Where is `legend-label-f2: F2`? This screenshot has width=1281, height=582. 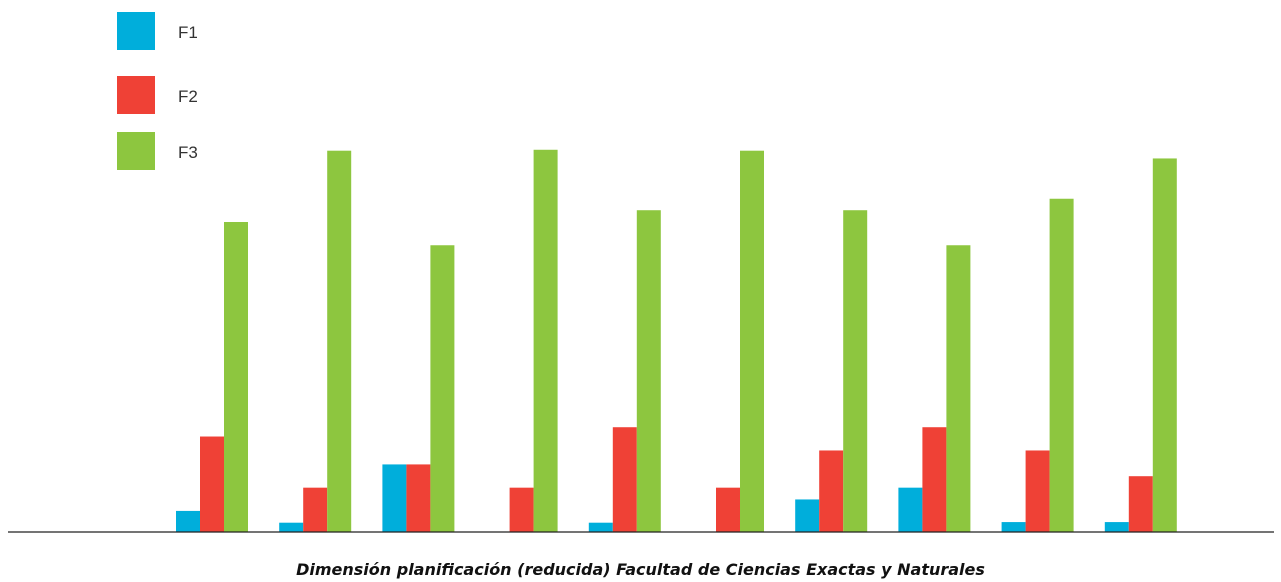 legend-label-f2: F2 is located at coordinates (188, 96).